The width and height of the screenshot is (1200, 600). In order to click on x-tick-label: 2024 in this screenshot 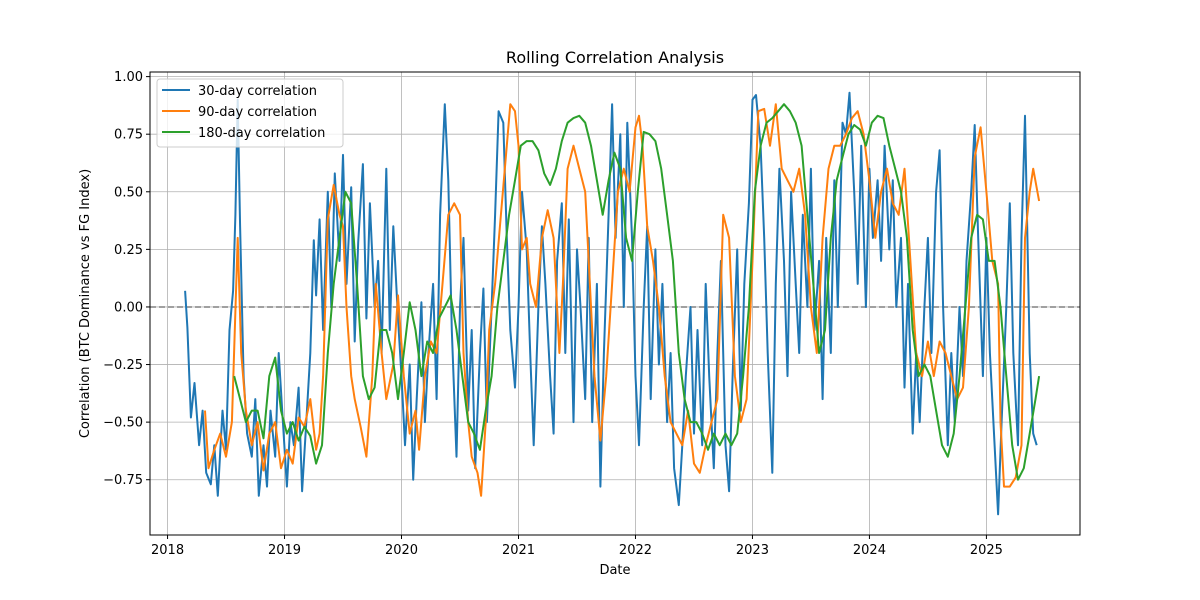, I will do `click(869, 550)`.